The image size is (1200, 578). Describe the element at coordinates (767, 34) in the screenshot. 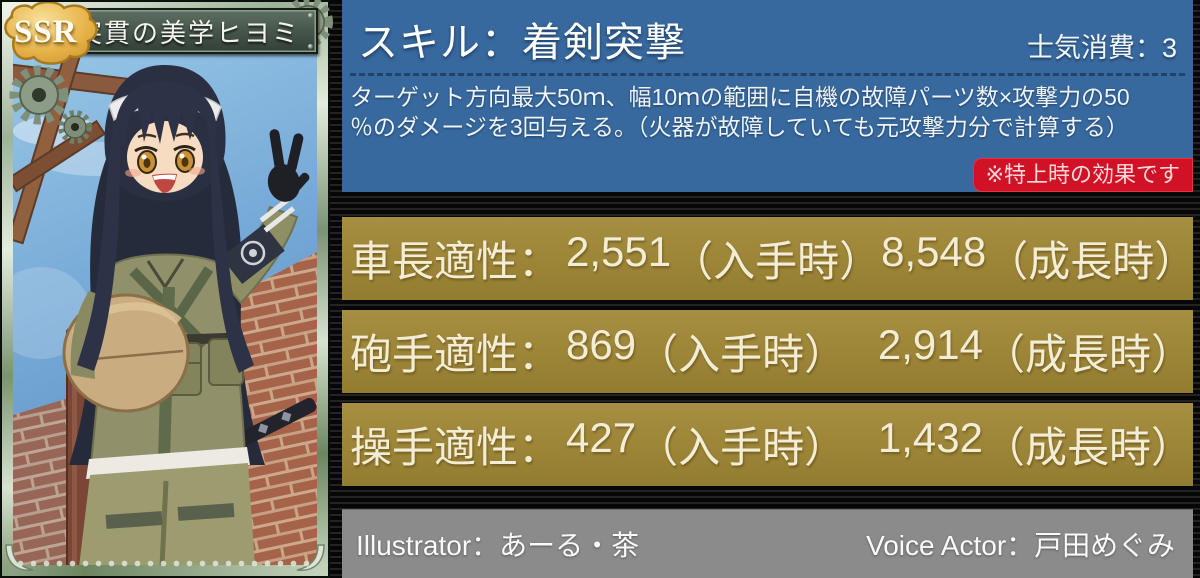

I see `skill-header: スキル：着剣突撃 士気消費：3` at that location.